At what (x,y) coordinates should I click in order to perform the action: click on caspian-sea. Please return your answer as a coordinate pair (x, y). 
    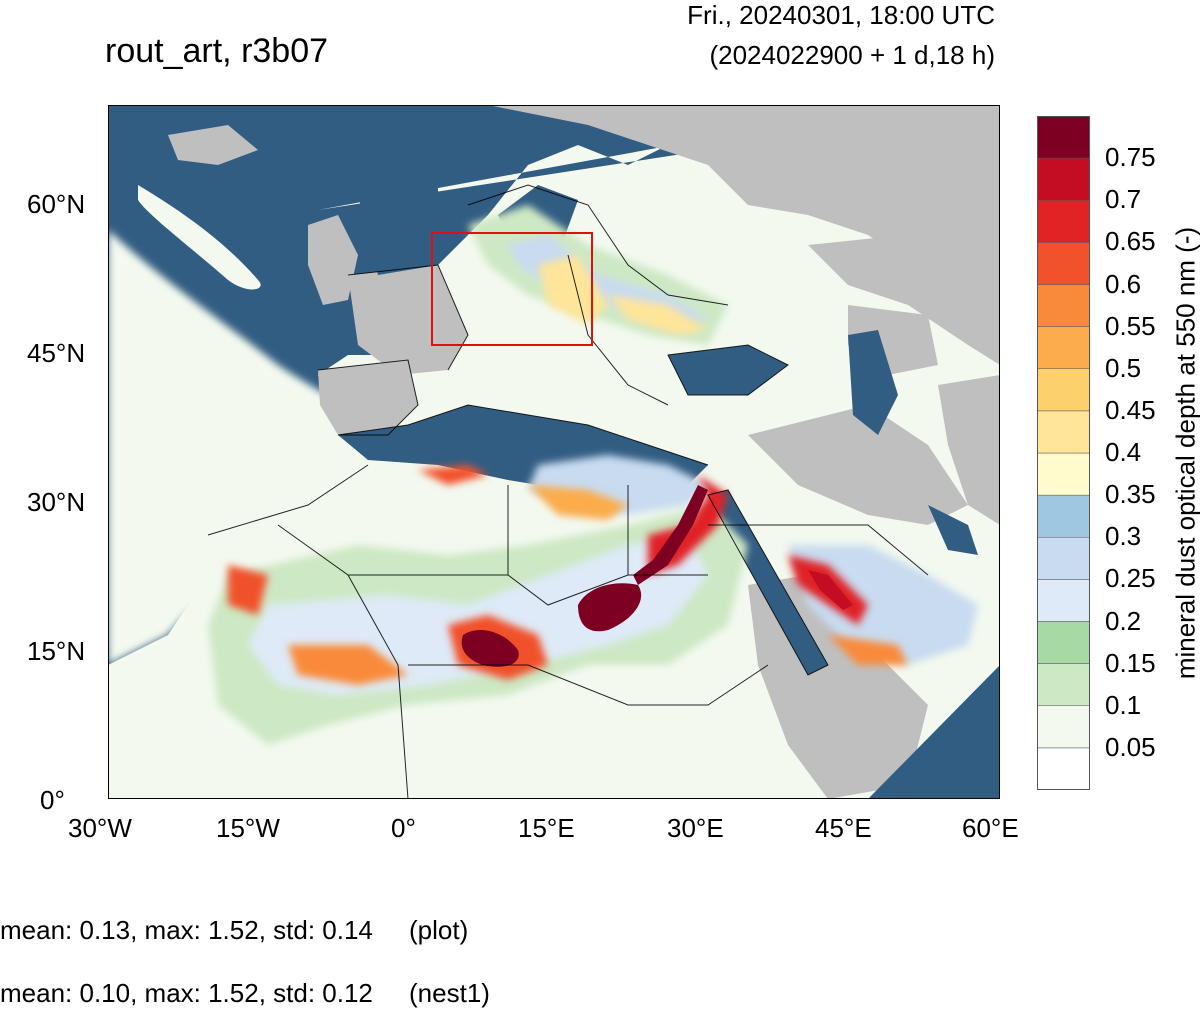
    Looking at the image, I should click on (873, 382).